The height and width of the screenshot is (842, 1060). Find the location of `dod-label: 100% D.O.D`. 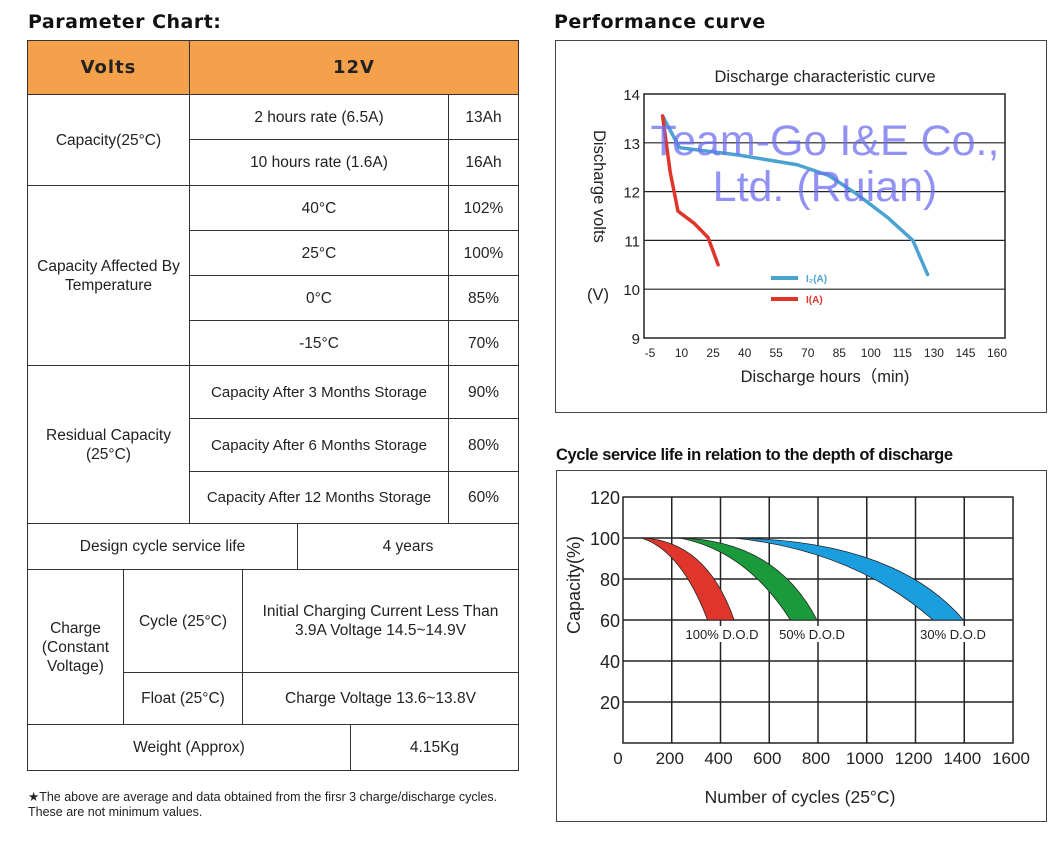

dod-label: 100% D.O.D is located at coordinates (722, 634).